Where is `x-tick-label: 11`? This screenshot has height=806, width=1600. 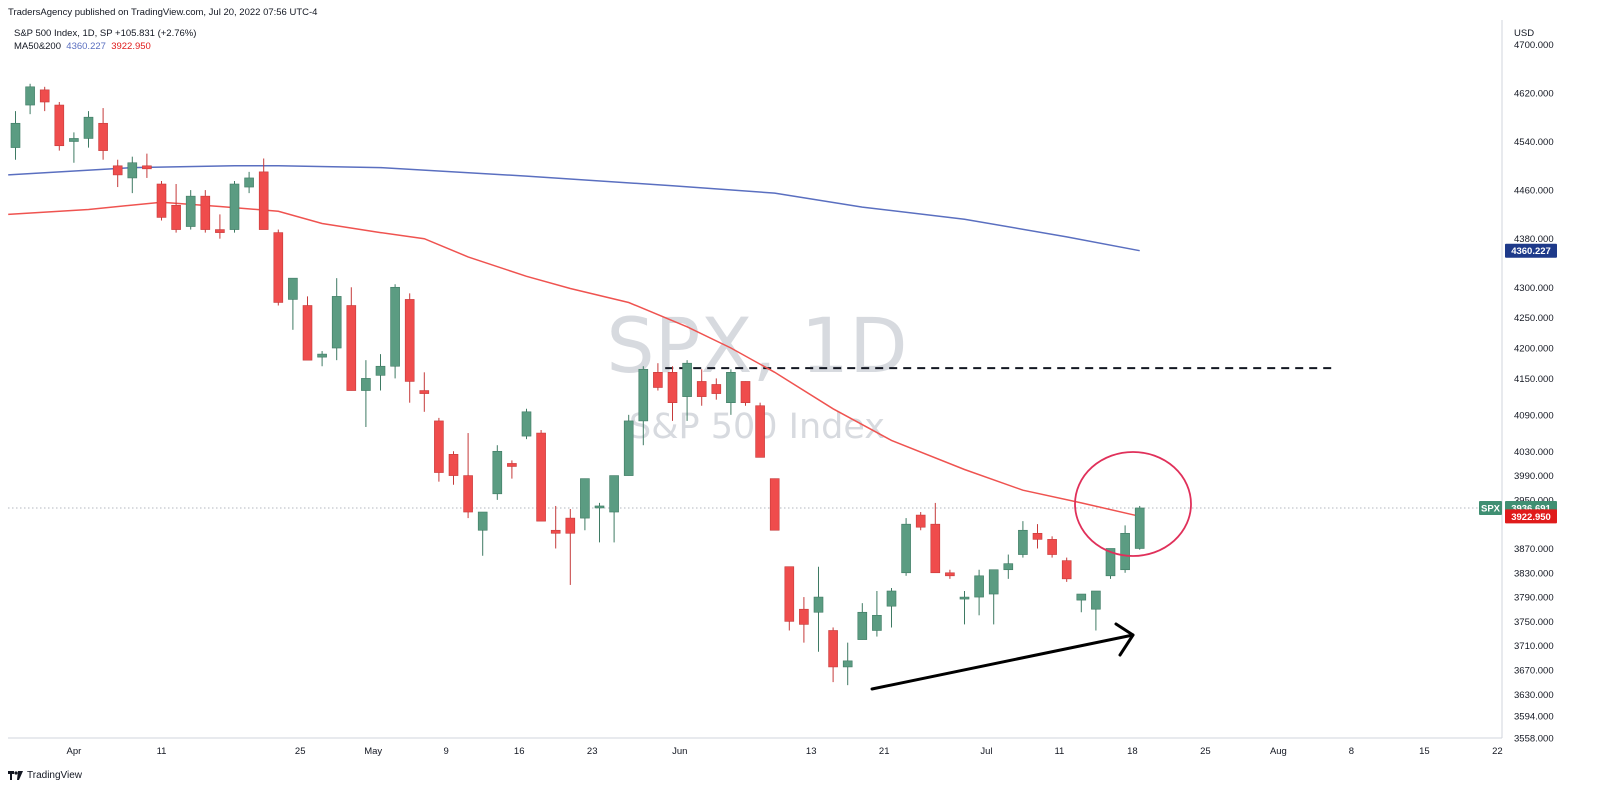
x-tick-label: 11 is located at coordinates (1059, 751).